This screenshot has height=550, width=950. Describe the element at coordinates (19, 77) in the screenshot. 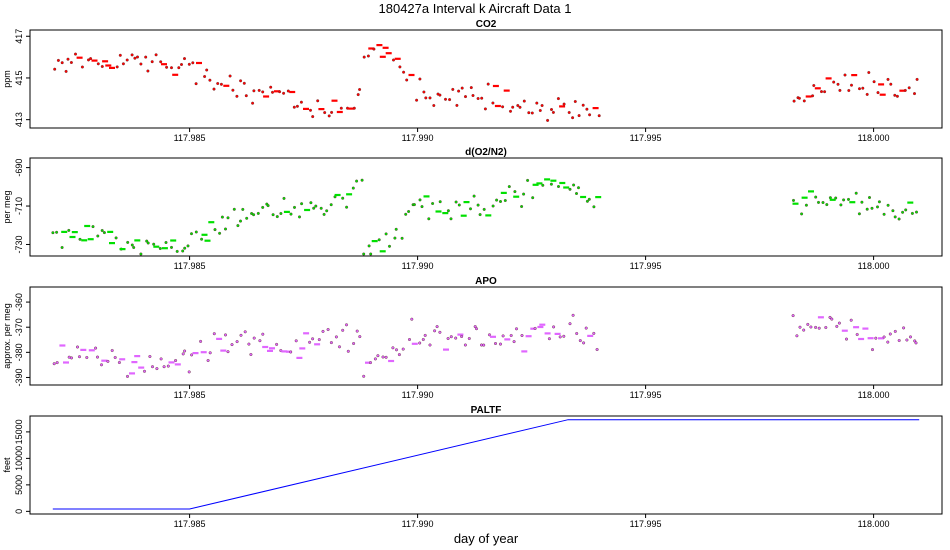

I see `y-tick-label: 415` at that location.